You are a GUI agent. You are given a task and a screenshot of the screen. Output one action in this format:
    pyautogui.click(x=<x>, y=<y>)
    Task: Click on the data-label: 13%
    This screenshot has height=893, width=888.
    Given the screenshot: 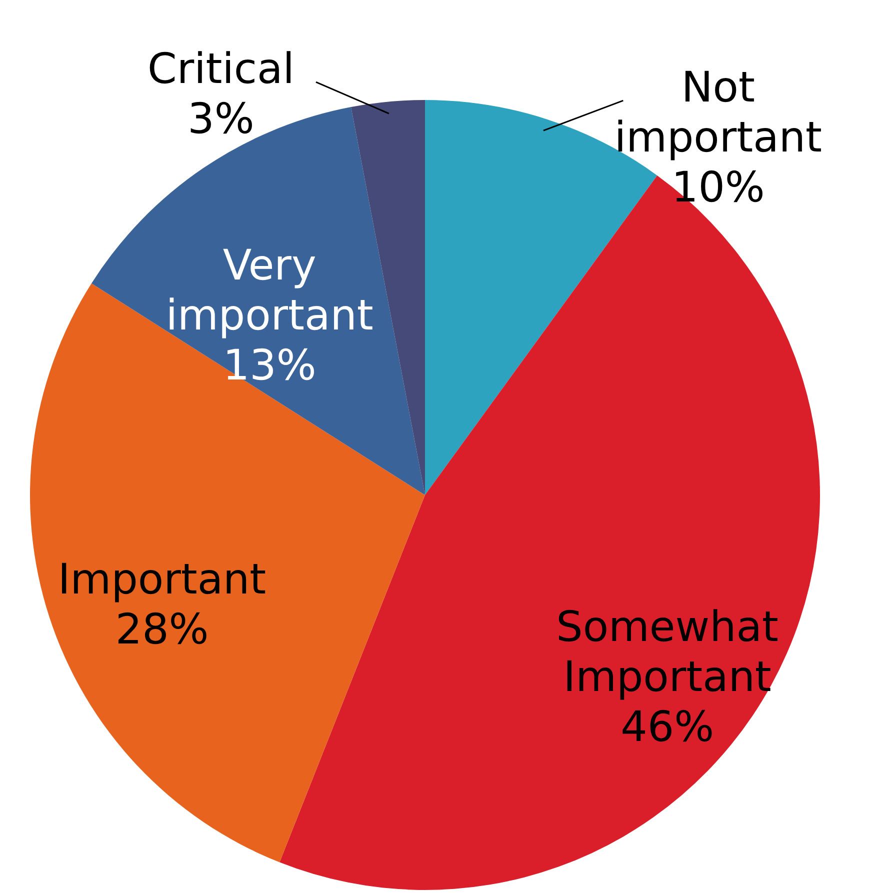 What is the action you would take?
    pyautogui.click(x=269, y=365)
    